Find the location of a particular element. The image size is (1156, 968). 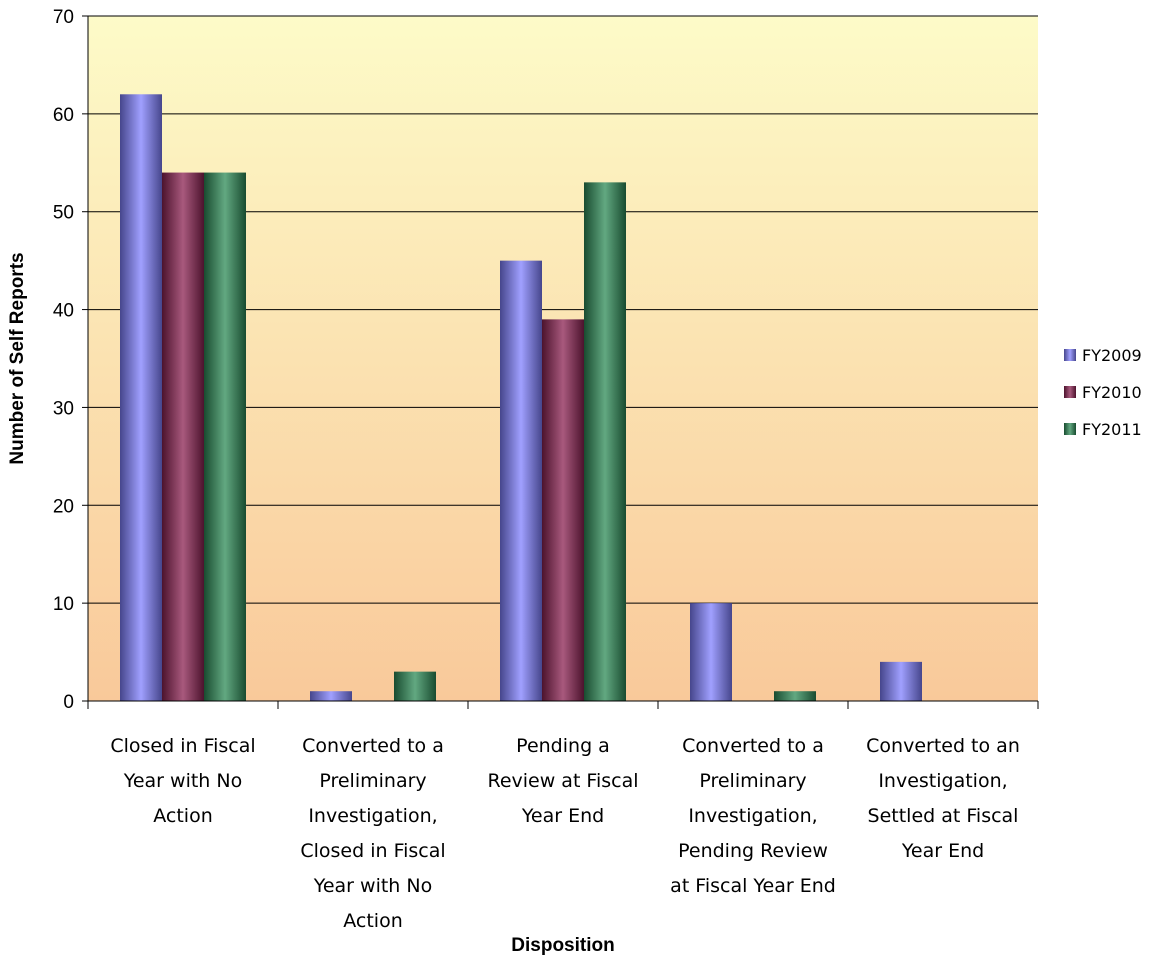

y-tick-label: 50 is located at coordinates (63, 213).